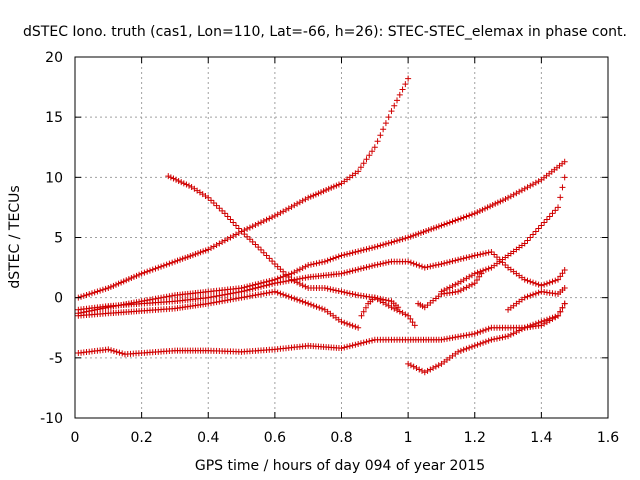 The height and width of the screenshot is (480, 640). I want to click on x-tick-label: 0.2, so click(141, 438).